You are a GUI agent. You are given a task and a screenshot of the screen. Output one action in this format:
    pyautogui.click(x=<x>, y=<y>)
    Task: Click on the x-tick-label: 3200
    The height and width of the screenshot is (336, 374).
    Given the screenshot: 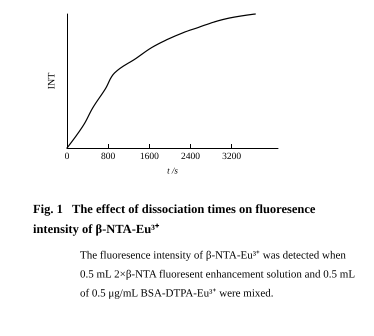 What is the action you would take?
    pyautogui.click(x=232, y=157)
    